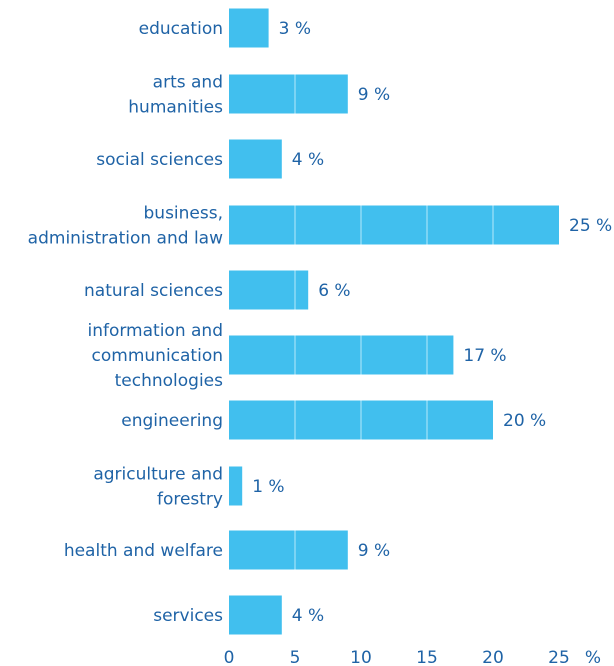 The image size is (614, 666). I want to click on category-label: information and communication technologies, so click(155, 356).